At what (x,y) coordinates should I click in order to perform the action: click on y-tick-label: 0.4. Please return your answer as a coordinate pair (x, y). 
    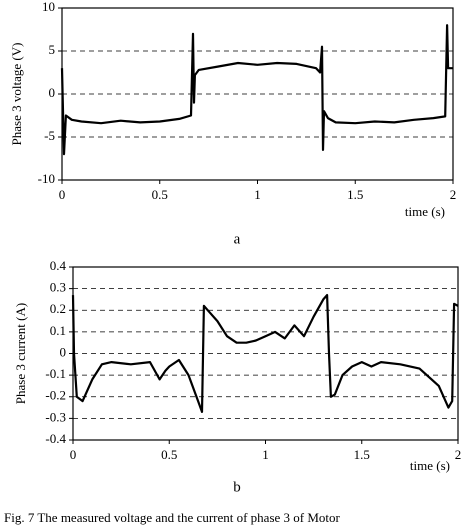
    Looking at the image, I should click on (58, 265).